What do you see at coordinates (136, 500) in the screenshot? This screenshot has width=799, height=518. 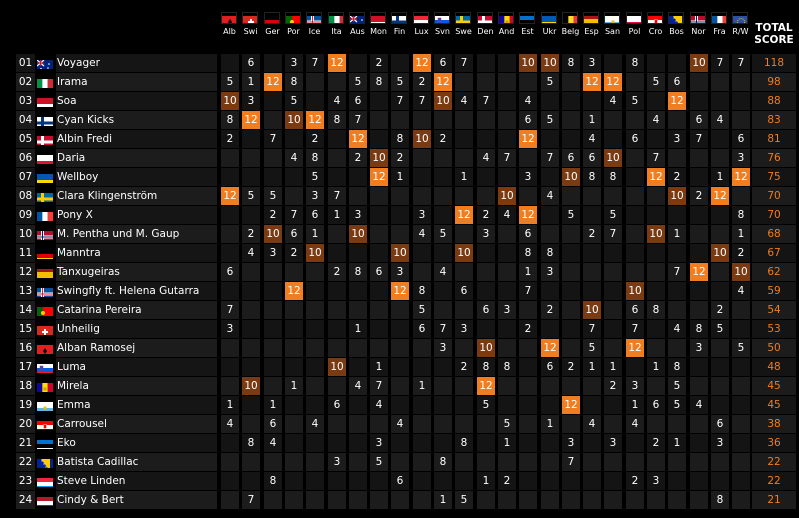 I see `artist-name: Cindy & Bert` at bounding box center [136, 500].